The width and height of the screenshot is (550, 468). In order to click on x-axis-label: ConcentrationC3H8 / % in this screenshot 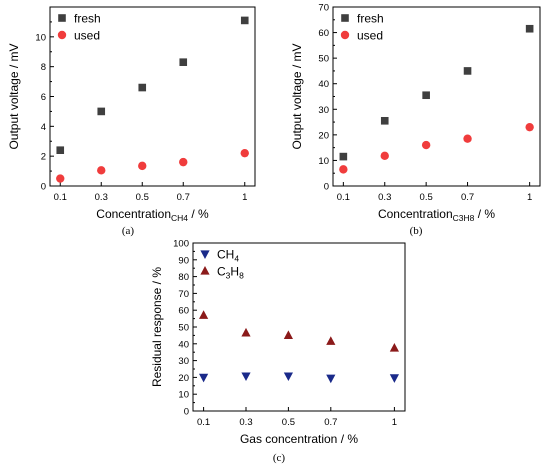, I will do `click(436, 215)`.